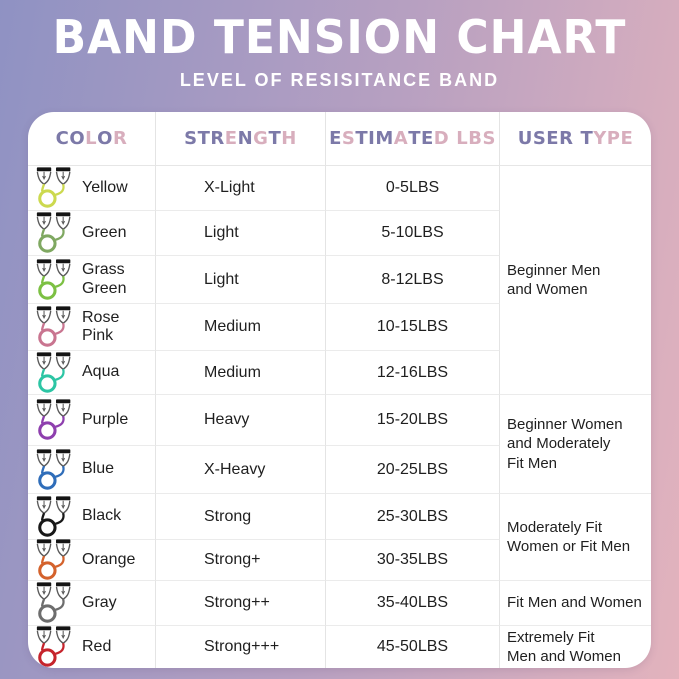 This screenshot has height=679, width=679. Describe the element at coordinates (554, 280) in the screenshot. I see `user-type-label: Beginner Men and Women` at that location.